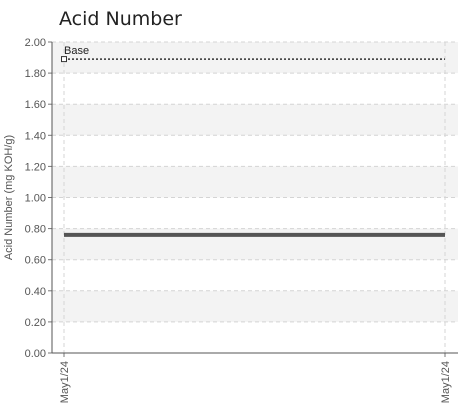 The width and height of the screenshot is (458, 408). I want to click on series-point, so click(64, 59).